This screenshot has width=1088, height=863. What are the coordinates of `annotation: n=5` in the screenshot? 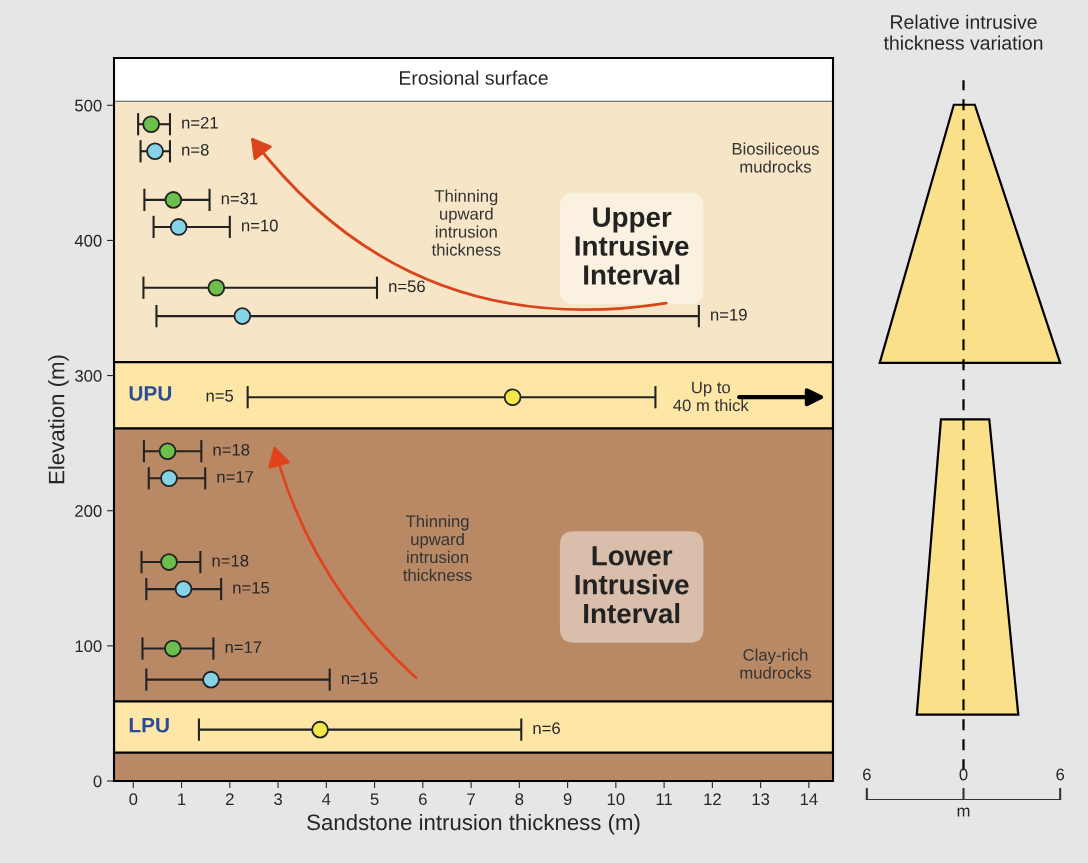 It's located at (220, 396).